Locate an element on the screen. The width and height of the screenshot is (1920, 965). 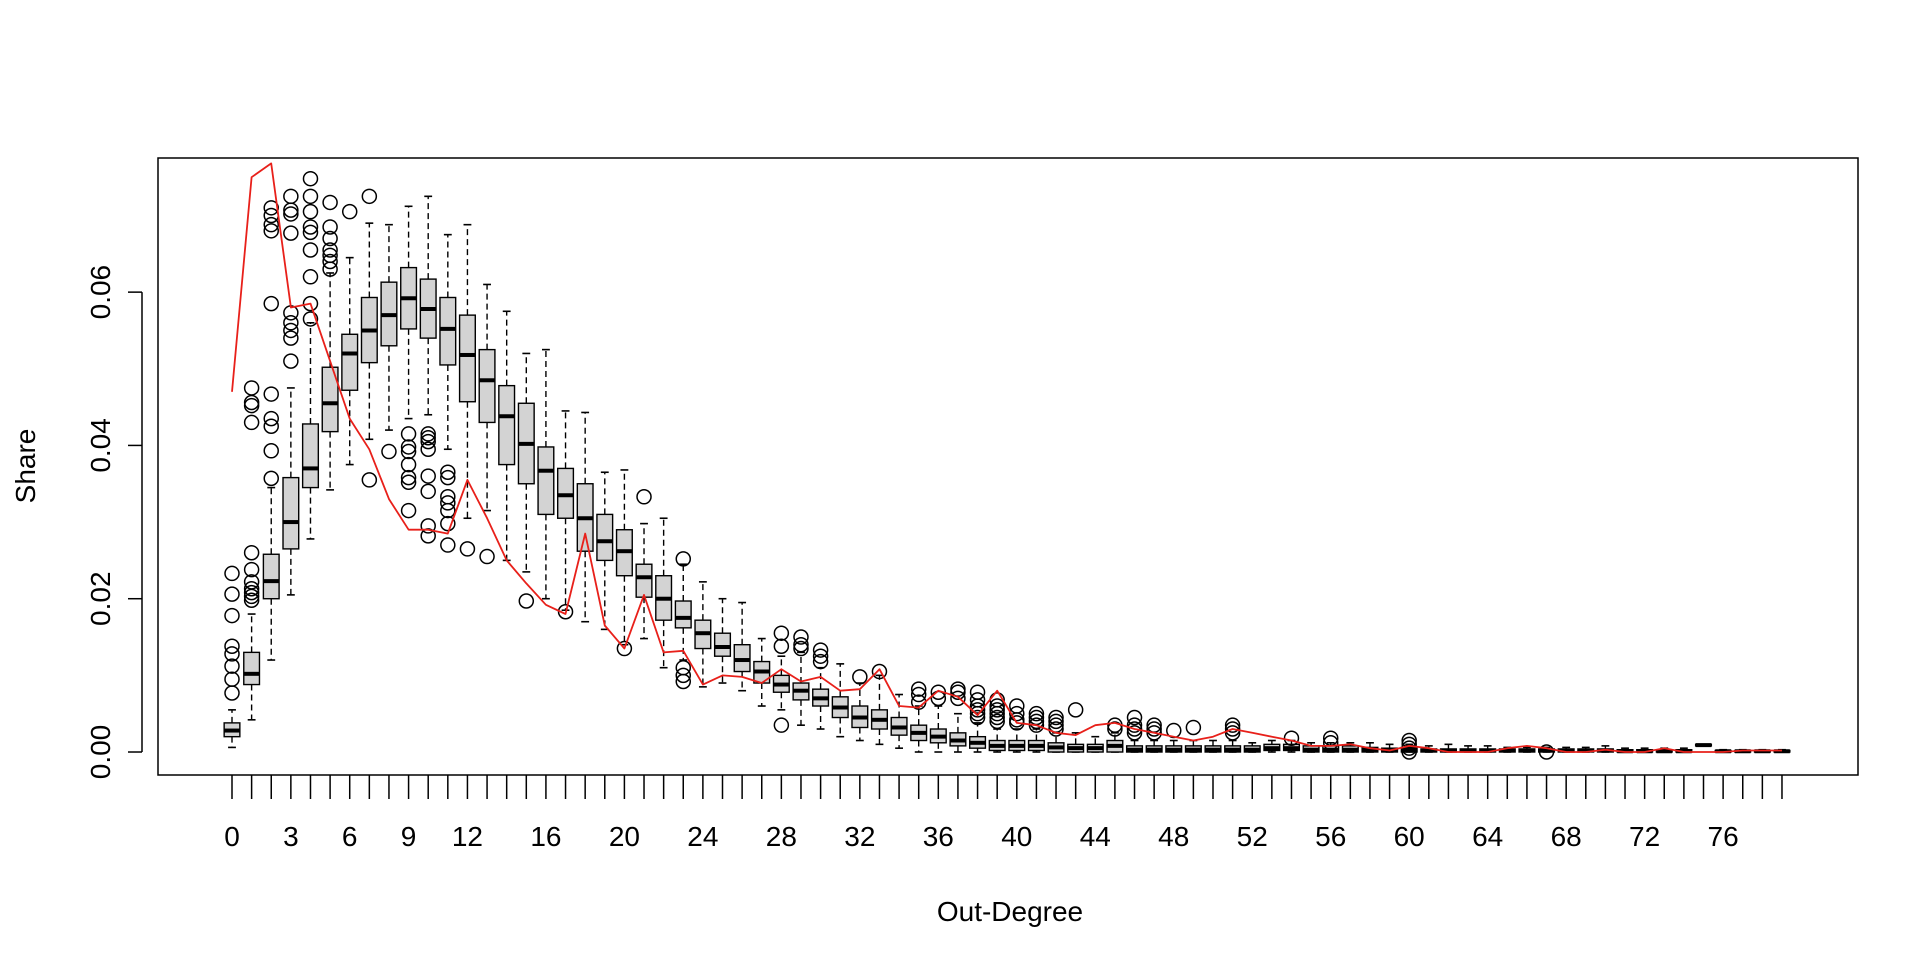
x-axis-label: Out-Degree is located at coordinates (1010, 911).